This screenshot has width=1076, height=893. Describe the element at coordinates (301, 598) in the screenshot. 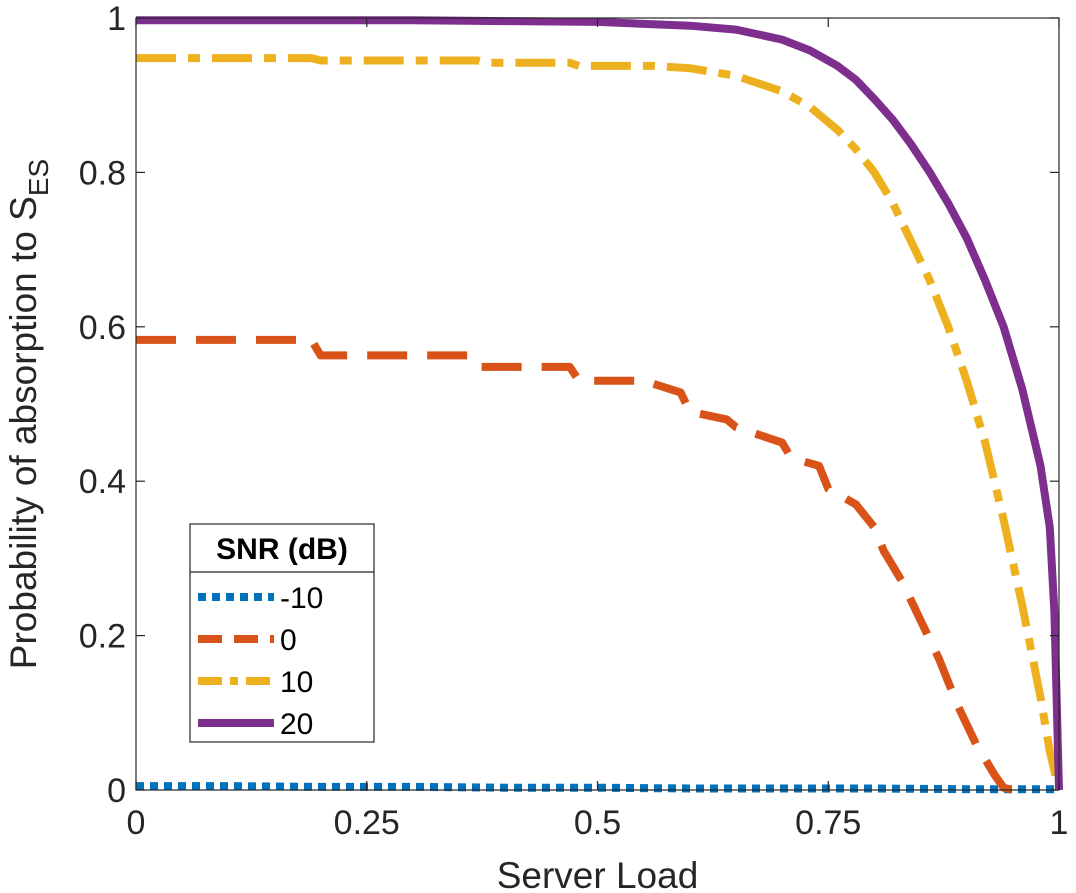

I see `legend-label-1: -10` at that location.